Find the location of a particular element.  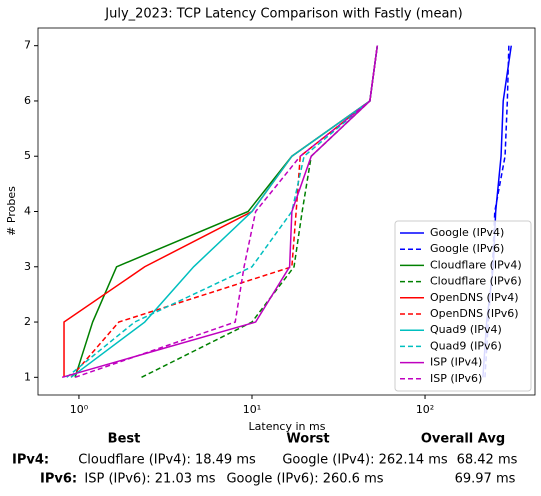

legend-label: ISP (IPv4) is located at coordinates (456, 362).